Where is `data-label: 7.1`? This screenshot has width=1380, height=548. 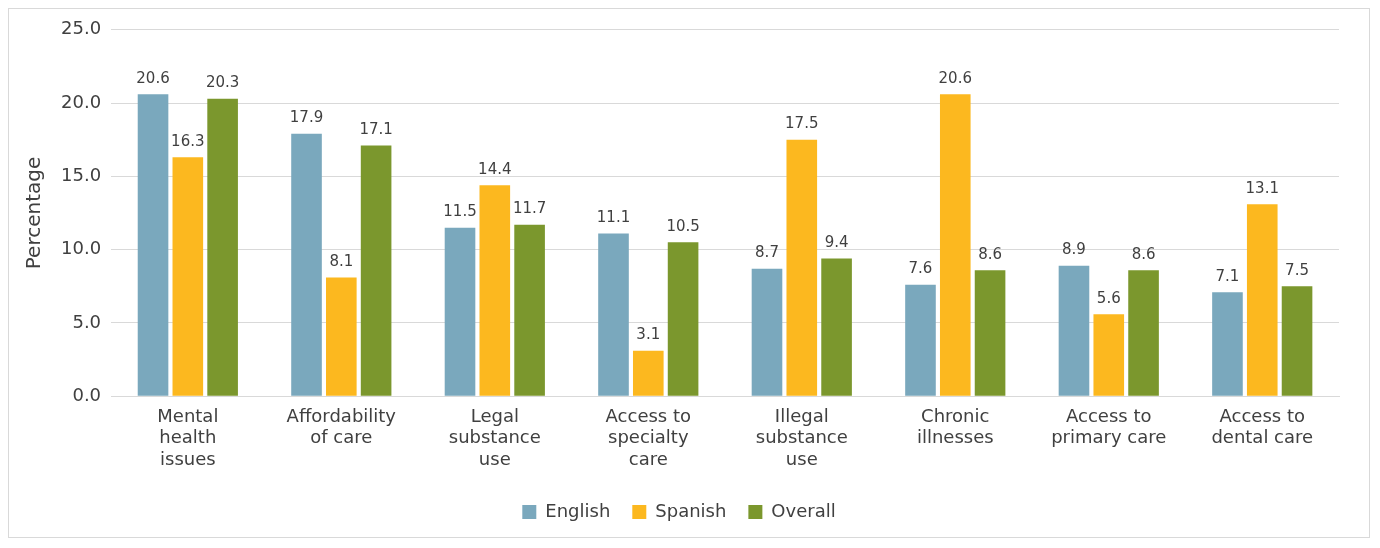
data-label: 7.1 is located at coordinates (1227, 275).